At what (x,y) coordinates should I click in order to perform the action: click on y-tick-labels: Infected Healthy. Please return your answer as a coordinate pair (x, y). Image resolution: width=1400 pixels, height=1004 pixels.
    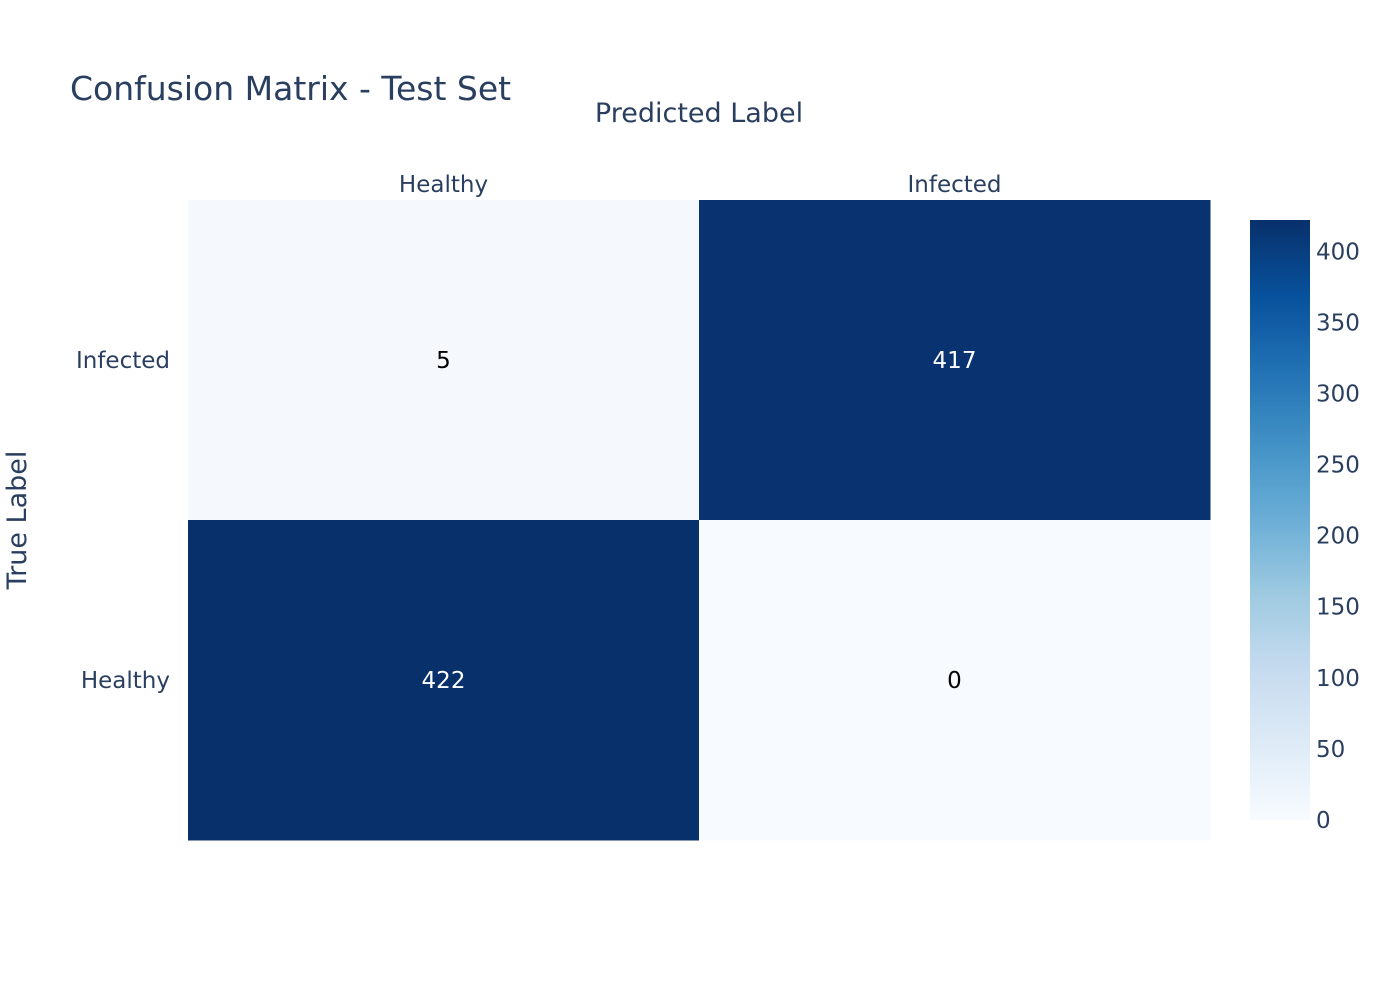
    Looking at the image, I should click on (123, 521).